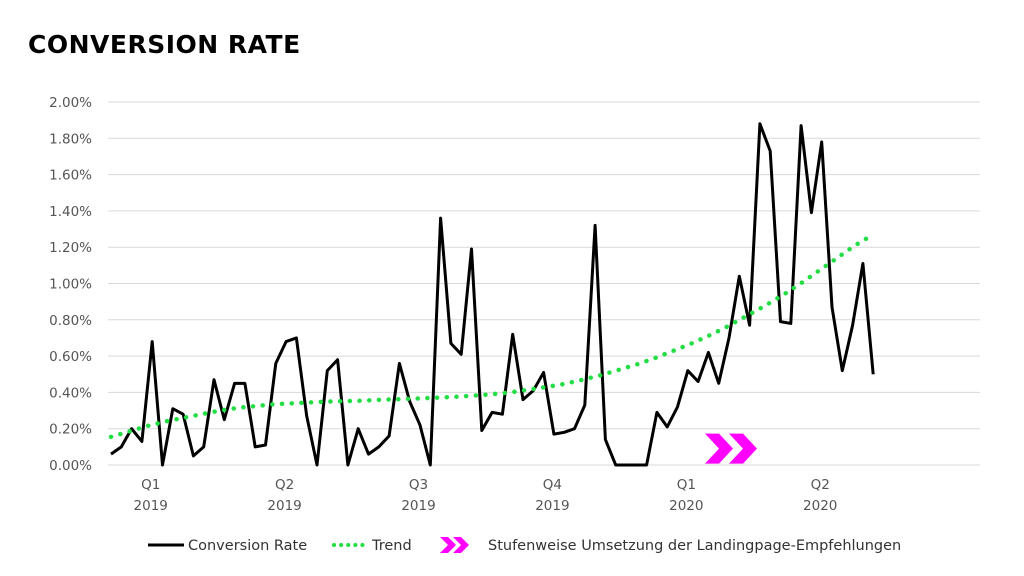  I want to click on y-tick-label: 2.00%, so click(70, 103).